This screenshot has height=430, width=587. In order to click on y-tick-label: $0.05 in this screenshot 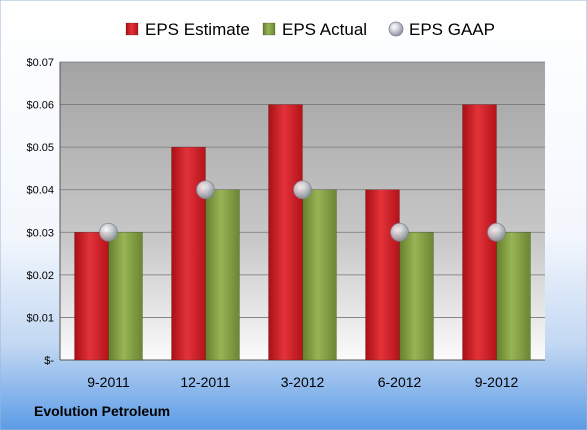, I will do `click(40, 148)`.